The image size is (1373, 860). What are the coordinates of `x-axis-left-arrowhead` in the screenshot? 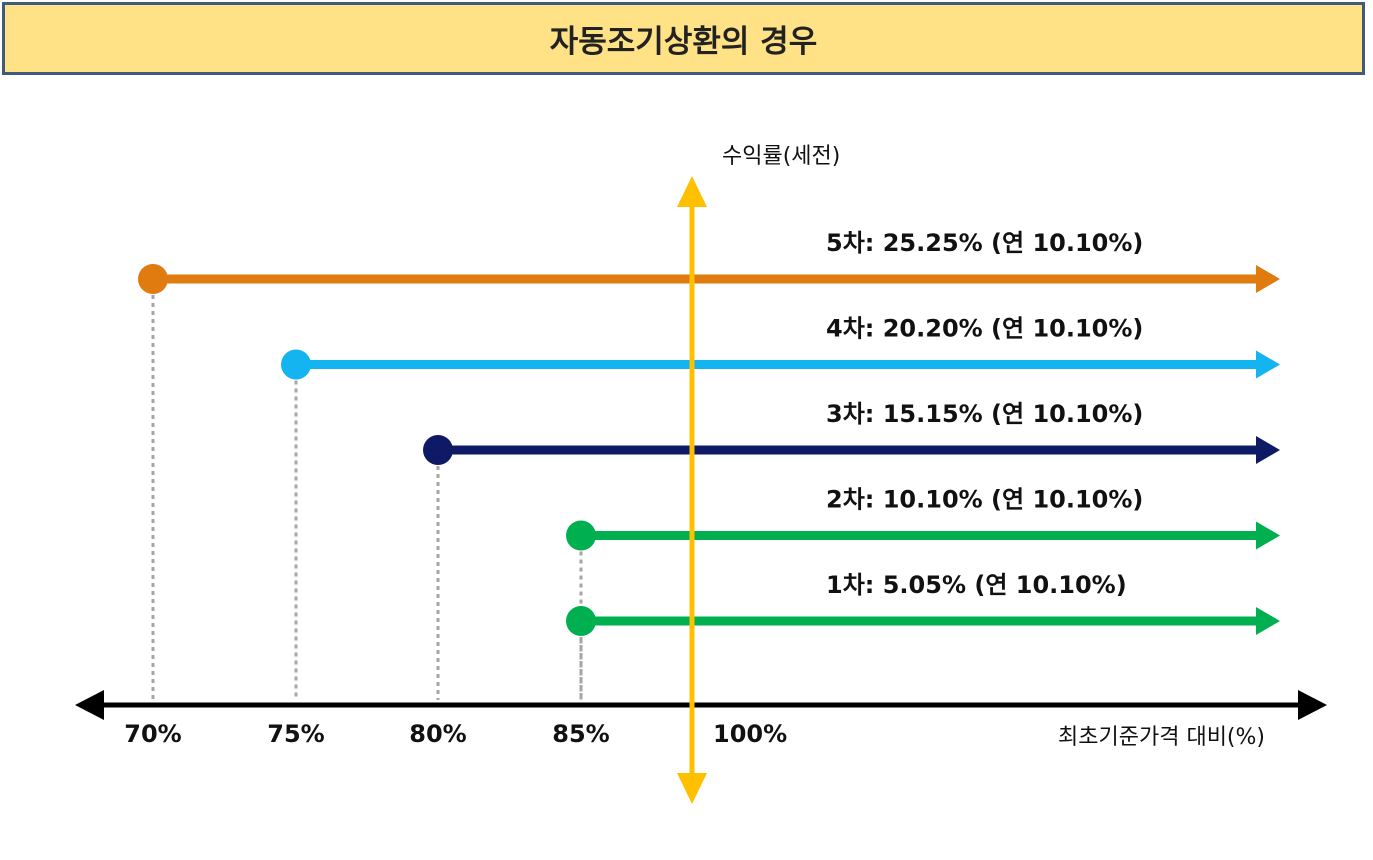 It's located at (89, 705).